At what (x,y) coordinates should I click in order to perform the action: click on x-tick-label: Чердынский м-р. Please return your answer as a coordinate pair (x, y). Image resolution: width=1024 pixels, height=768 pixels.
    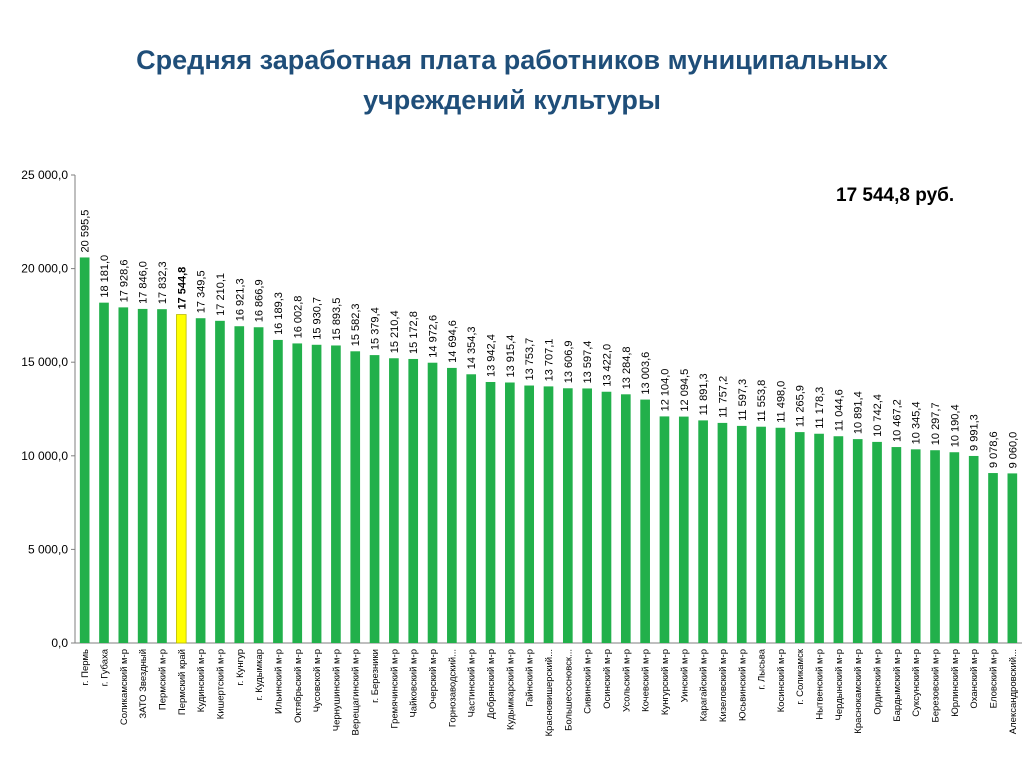
    Looking at the image, I should click on (839, 684).